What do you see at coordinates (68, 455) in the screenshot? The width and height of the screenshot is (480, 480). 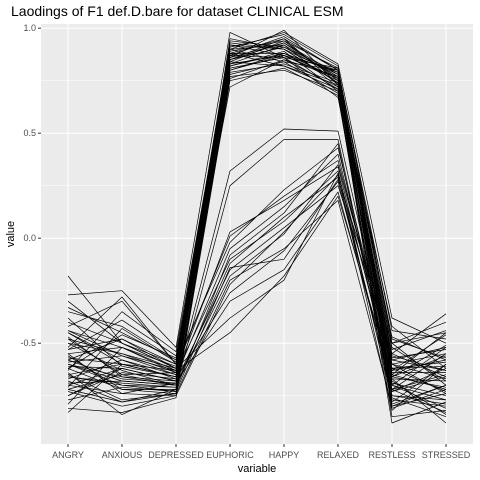 I see `x-tick-label: ANGRY` at bounding box center [68, 455].